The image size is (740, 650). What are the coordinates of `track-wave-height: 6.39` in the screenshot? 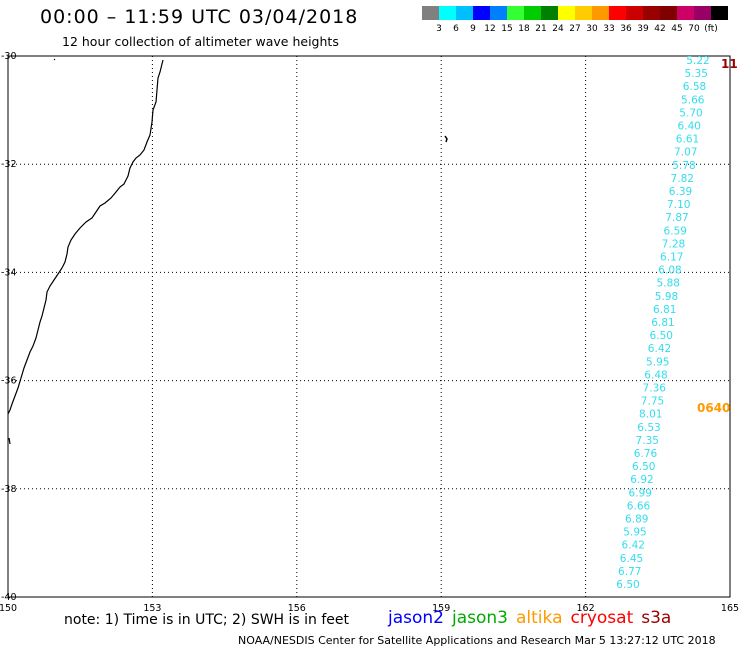 It's located at (680, 192).